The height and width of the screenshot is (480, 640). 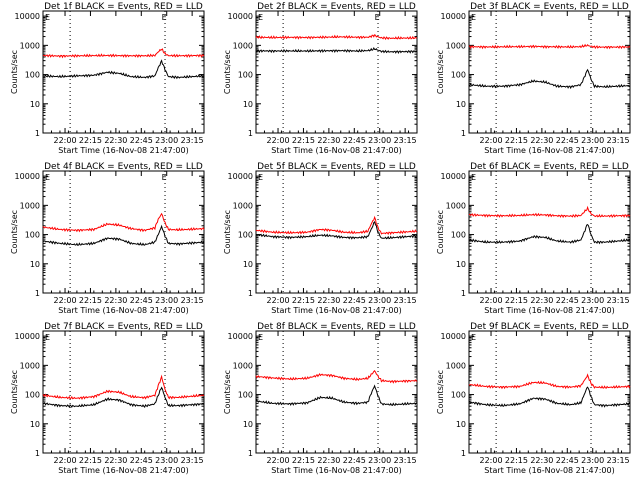 What do you see at coordinates (123, 327) in the screenshot?
I see `panel-title: Det 7f BLACK = Events, RED = LLD` at bounding box center [123, 327].